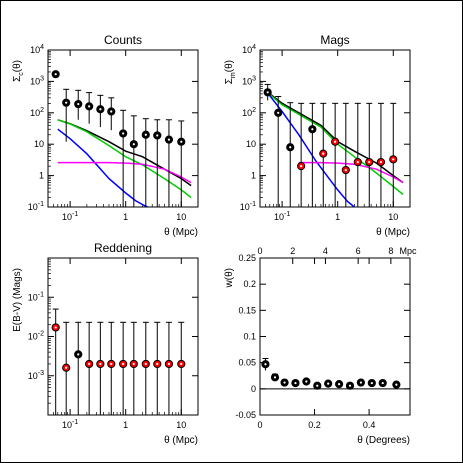 The height and width of the screenshot is (463, 463). Describe the element at coordinates (248, 206) in the screenshot. I see `mags-ytick-label-0: 10⁻¹` at that location.